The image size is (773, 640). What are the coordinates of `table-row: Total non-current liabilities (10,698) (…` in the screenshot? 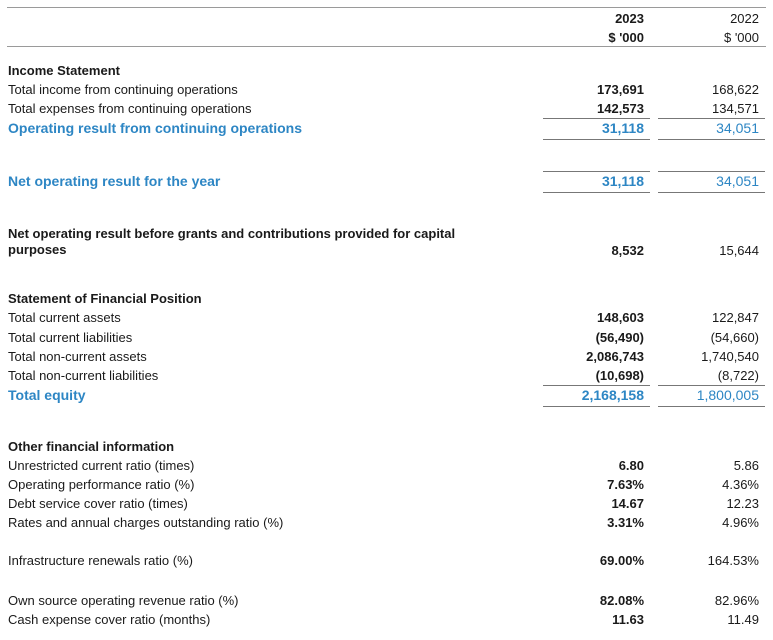 It's located at (383, 375).